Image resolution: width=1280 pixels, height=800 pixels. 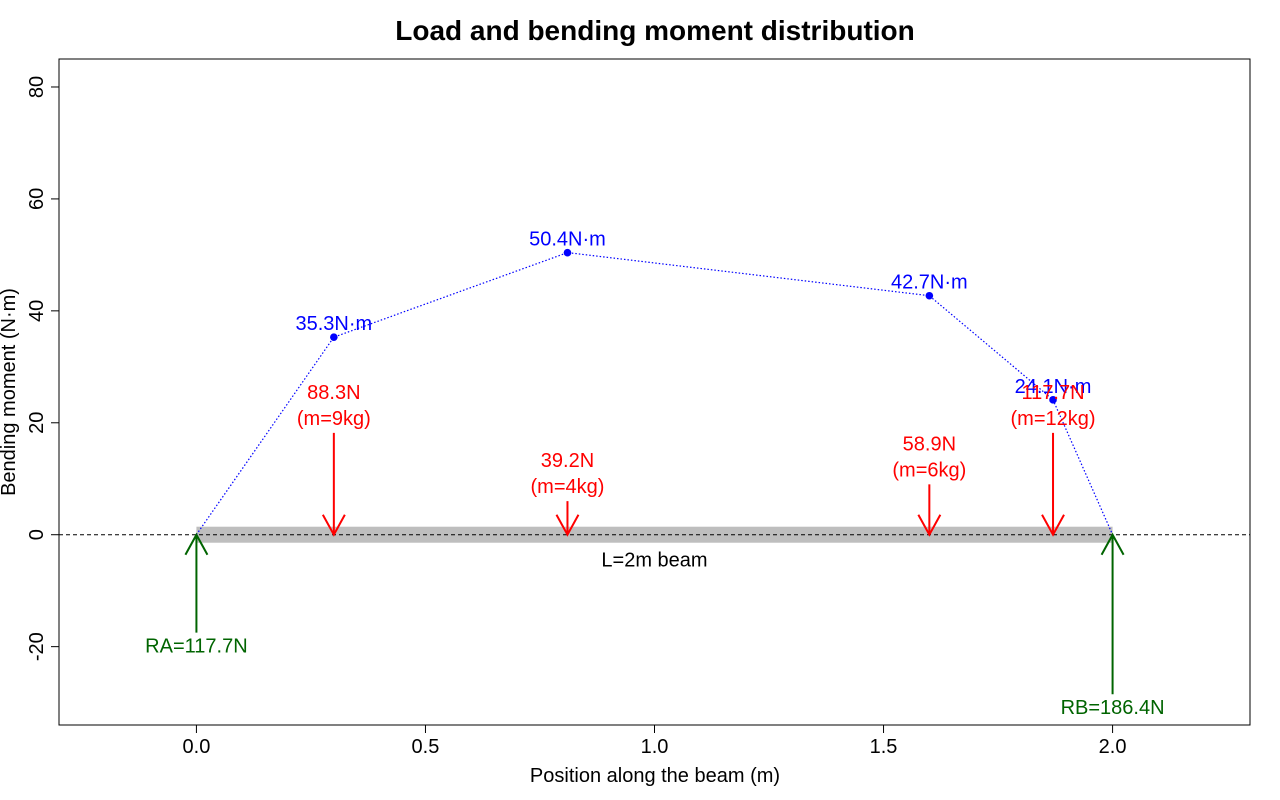 I want to click on load-mass-label: (m=6kg), so click(x=929, y=470).